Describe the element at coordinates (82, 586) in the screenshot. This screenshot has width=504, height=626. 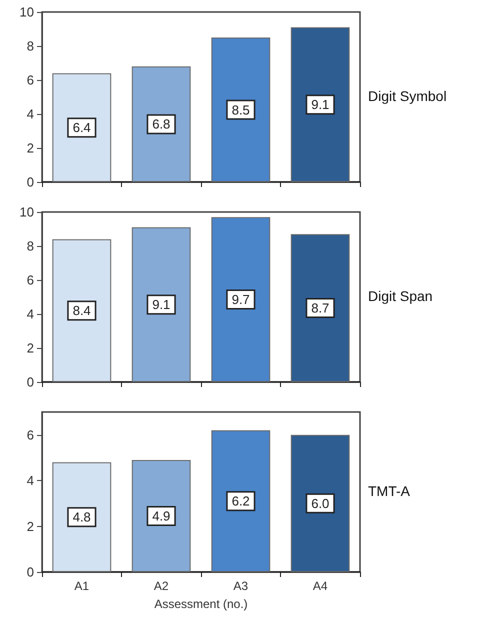
I see `x-tick-label: A1` at that location.